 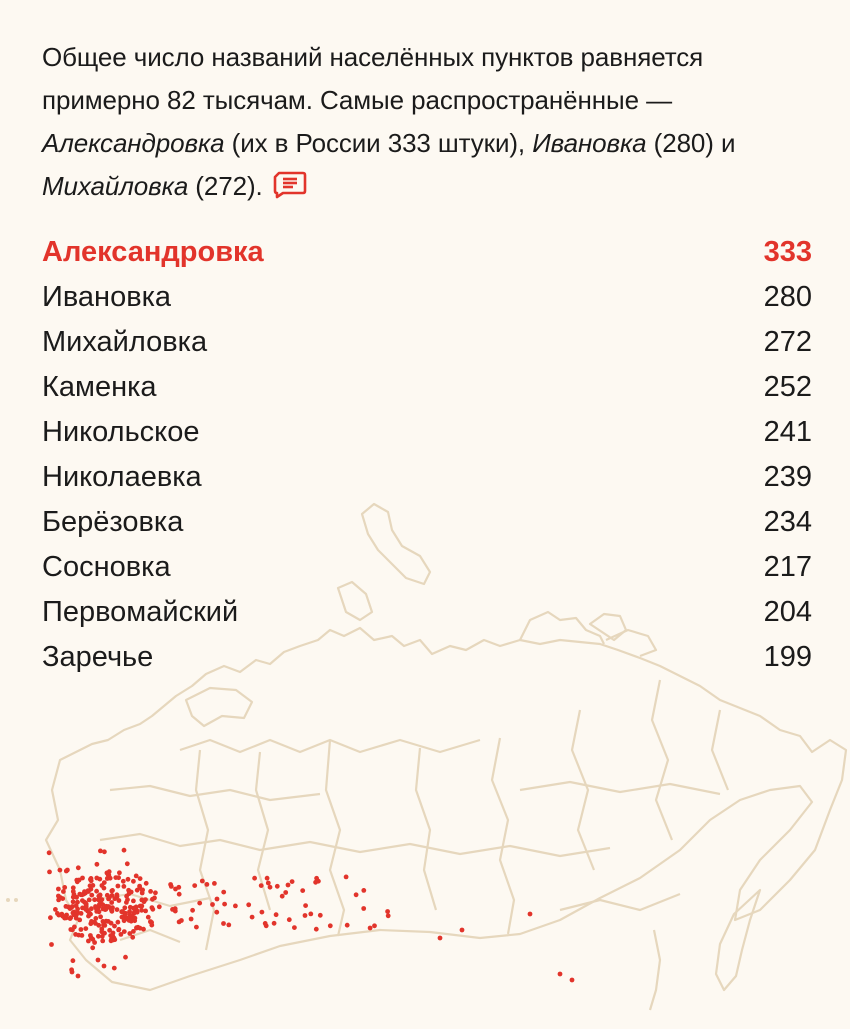 What do you see at coordinates (140, 612) in the screenshot?
I see `ranking-name: Первомайский` at bounding box center [140, 612].